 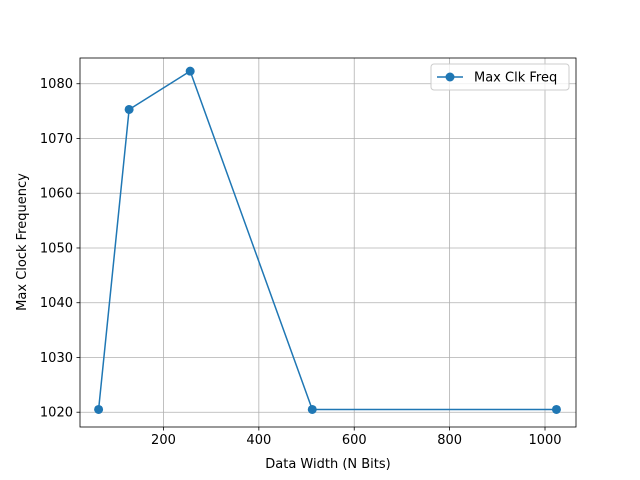 What do you see at coordinates (56, 413) in the screenshot?
I see `y-tick-label: 1020` at bounding box center [56, 413].